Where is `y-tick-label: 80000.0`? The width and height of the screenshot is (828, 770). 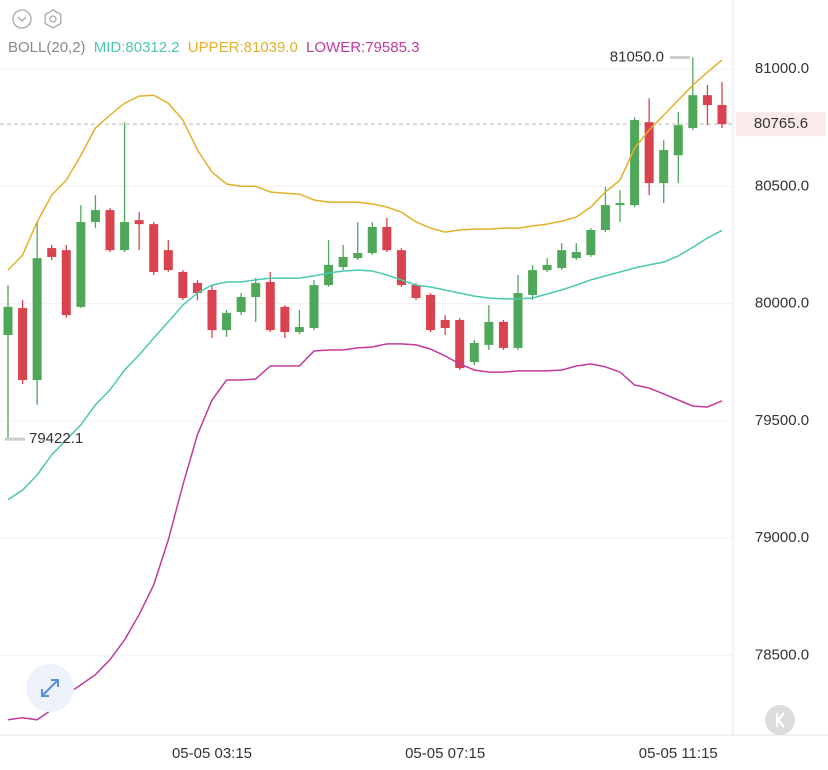 y-tick-label: 80000.0 is located at coordinates (782, 303).